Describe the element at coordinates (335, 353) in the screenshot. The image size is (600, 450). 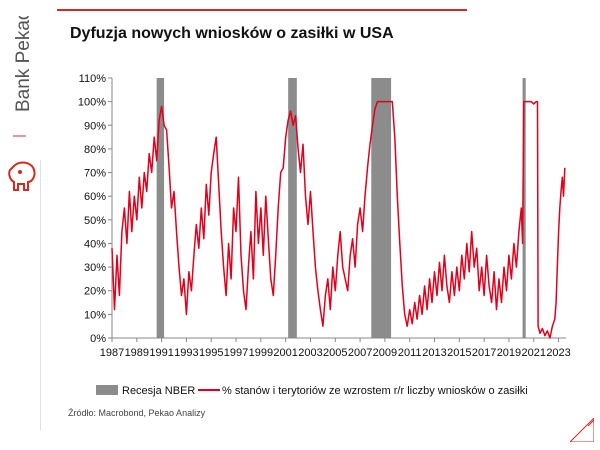
I see `x-tick-label: 2005` at that location.